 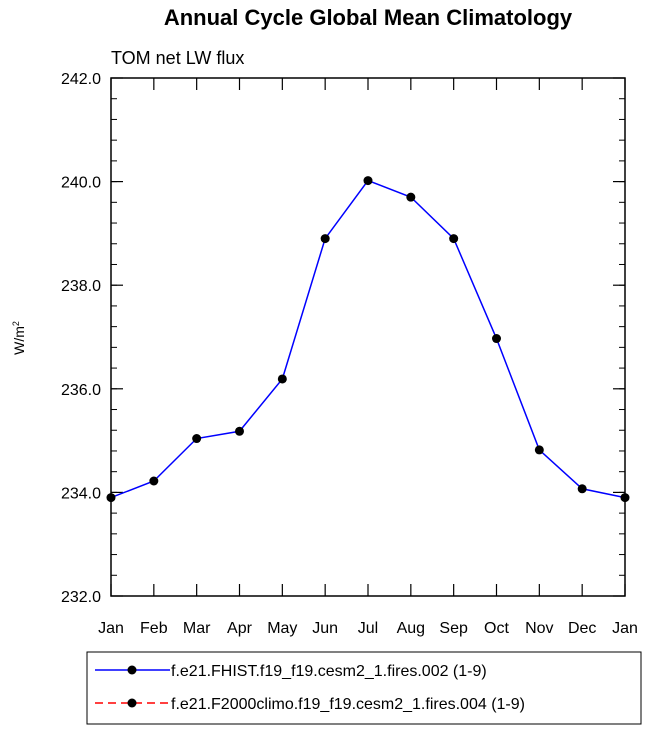 What do you see at coordinates (81, 493) in the screenshot?
I see `y-tick-label: 234.0` at bounding box center [81, 493].